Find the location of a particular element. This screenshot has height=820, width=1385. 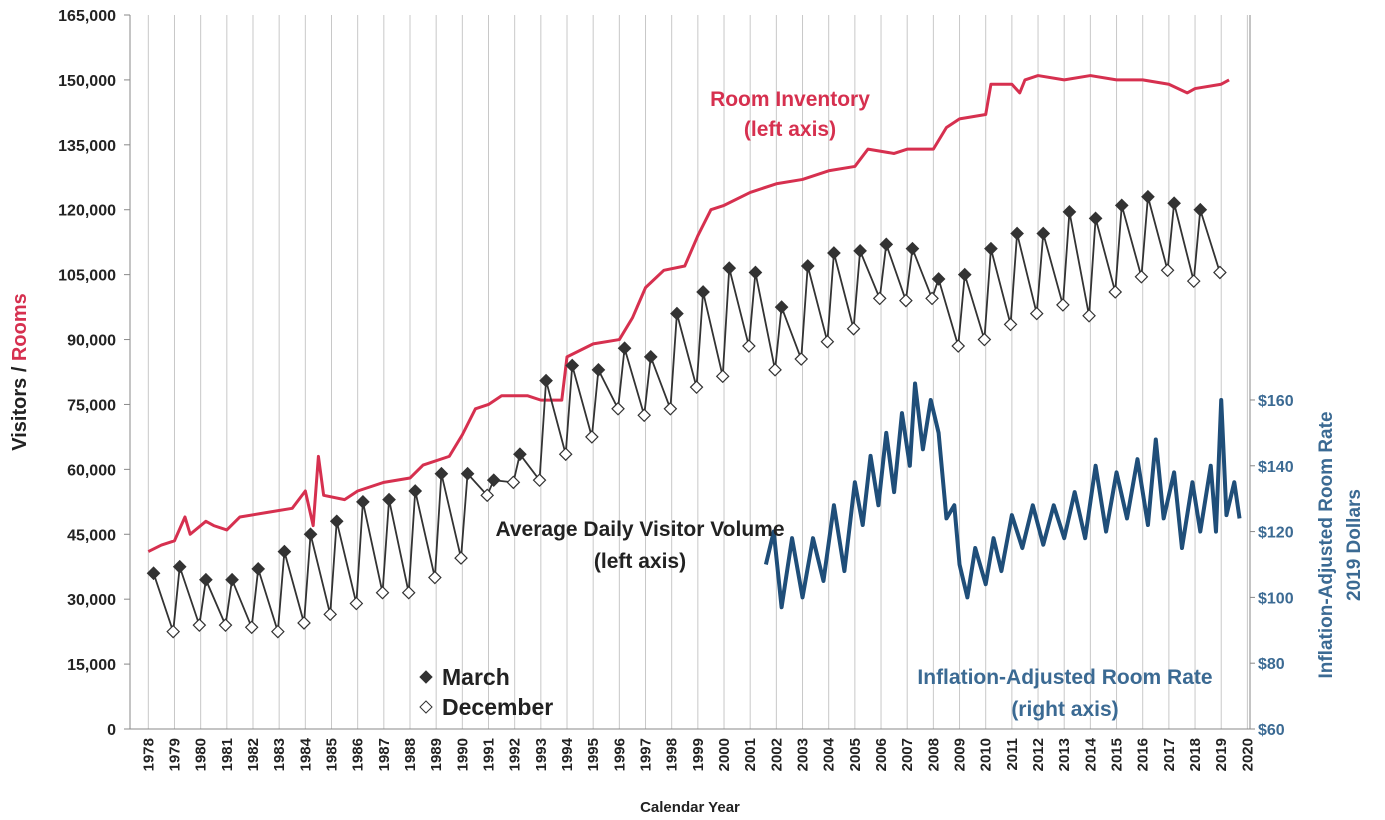

annotation: Inflation-Adjusted Room Rate is located at coordinates (1064, 677).